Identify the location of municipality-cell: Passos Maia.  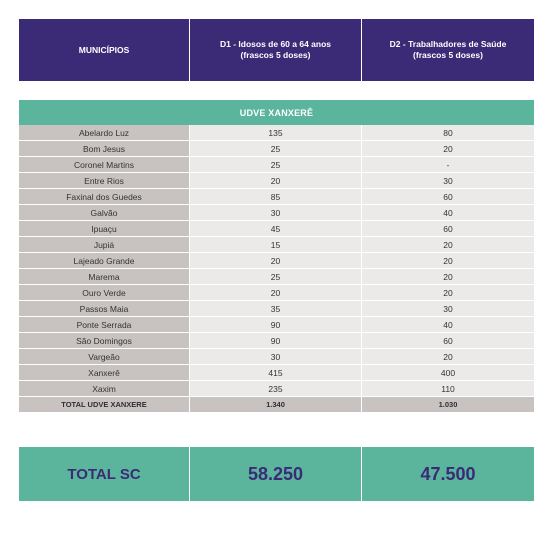
(104, 309).